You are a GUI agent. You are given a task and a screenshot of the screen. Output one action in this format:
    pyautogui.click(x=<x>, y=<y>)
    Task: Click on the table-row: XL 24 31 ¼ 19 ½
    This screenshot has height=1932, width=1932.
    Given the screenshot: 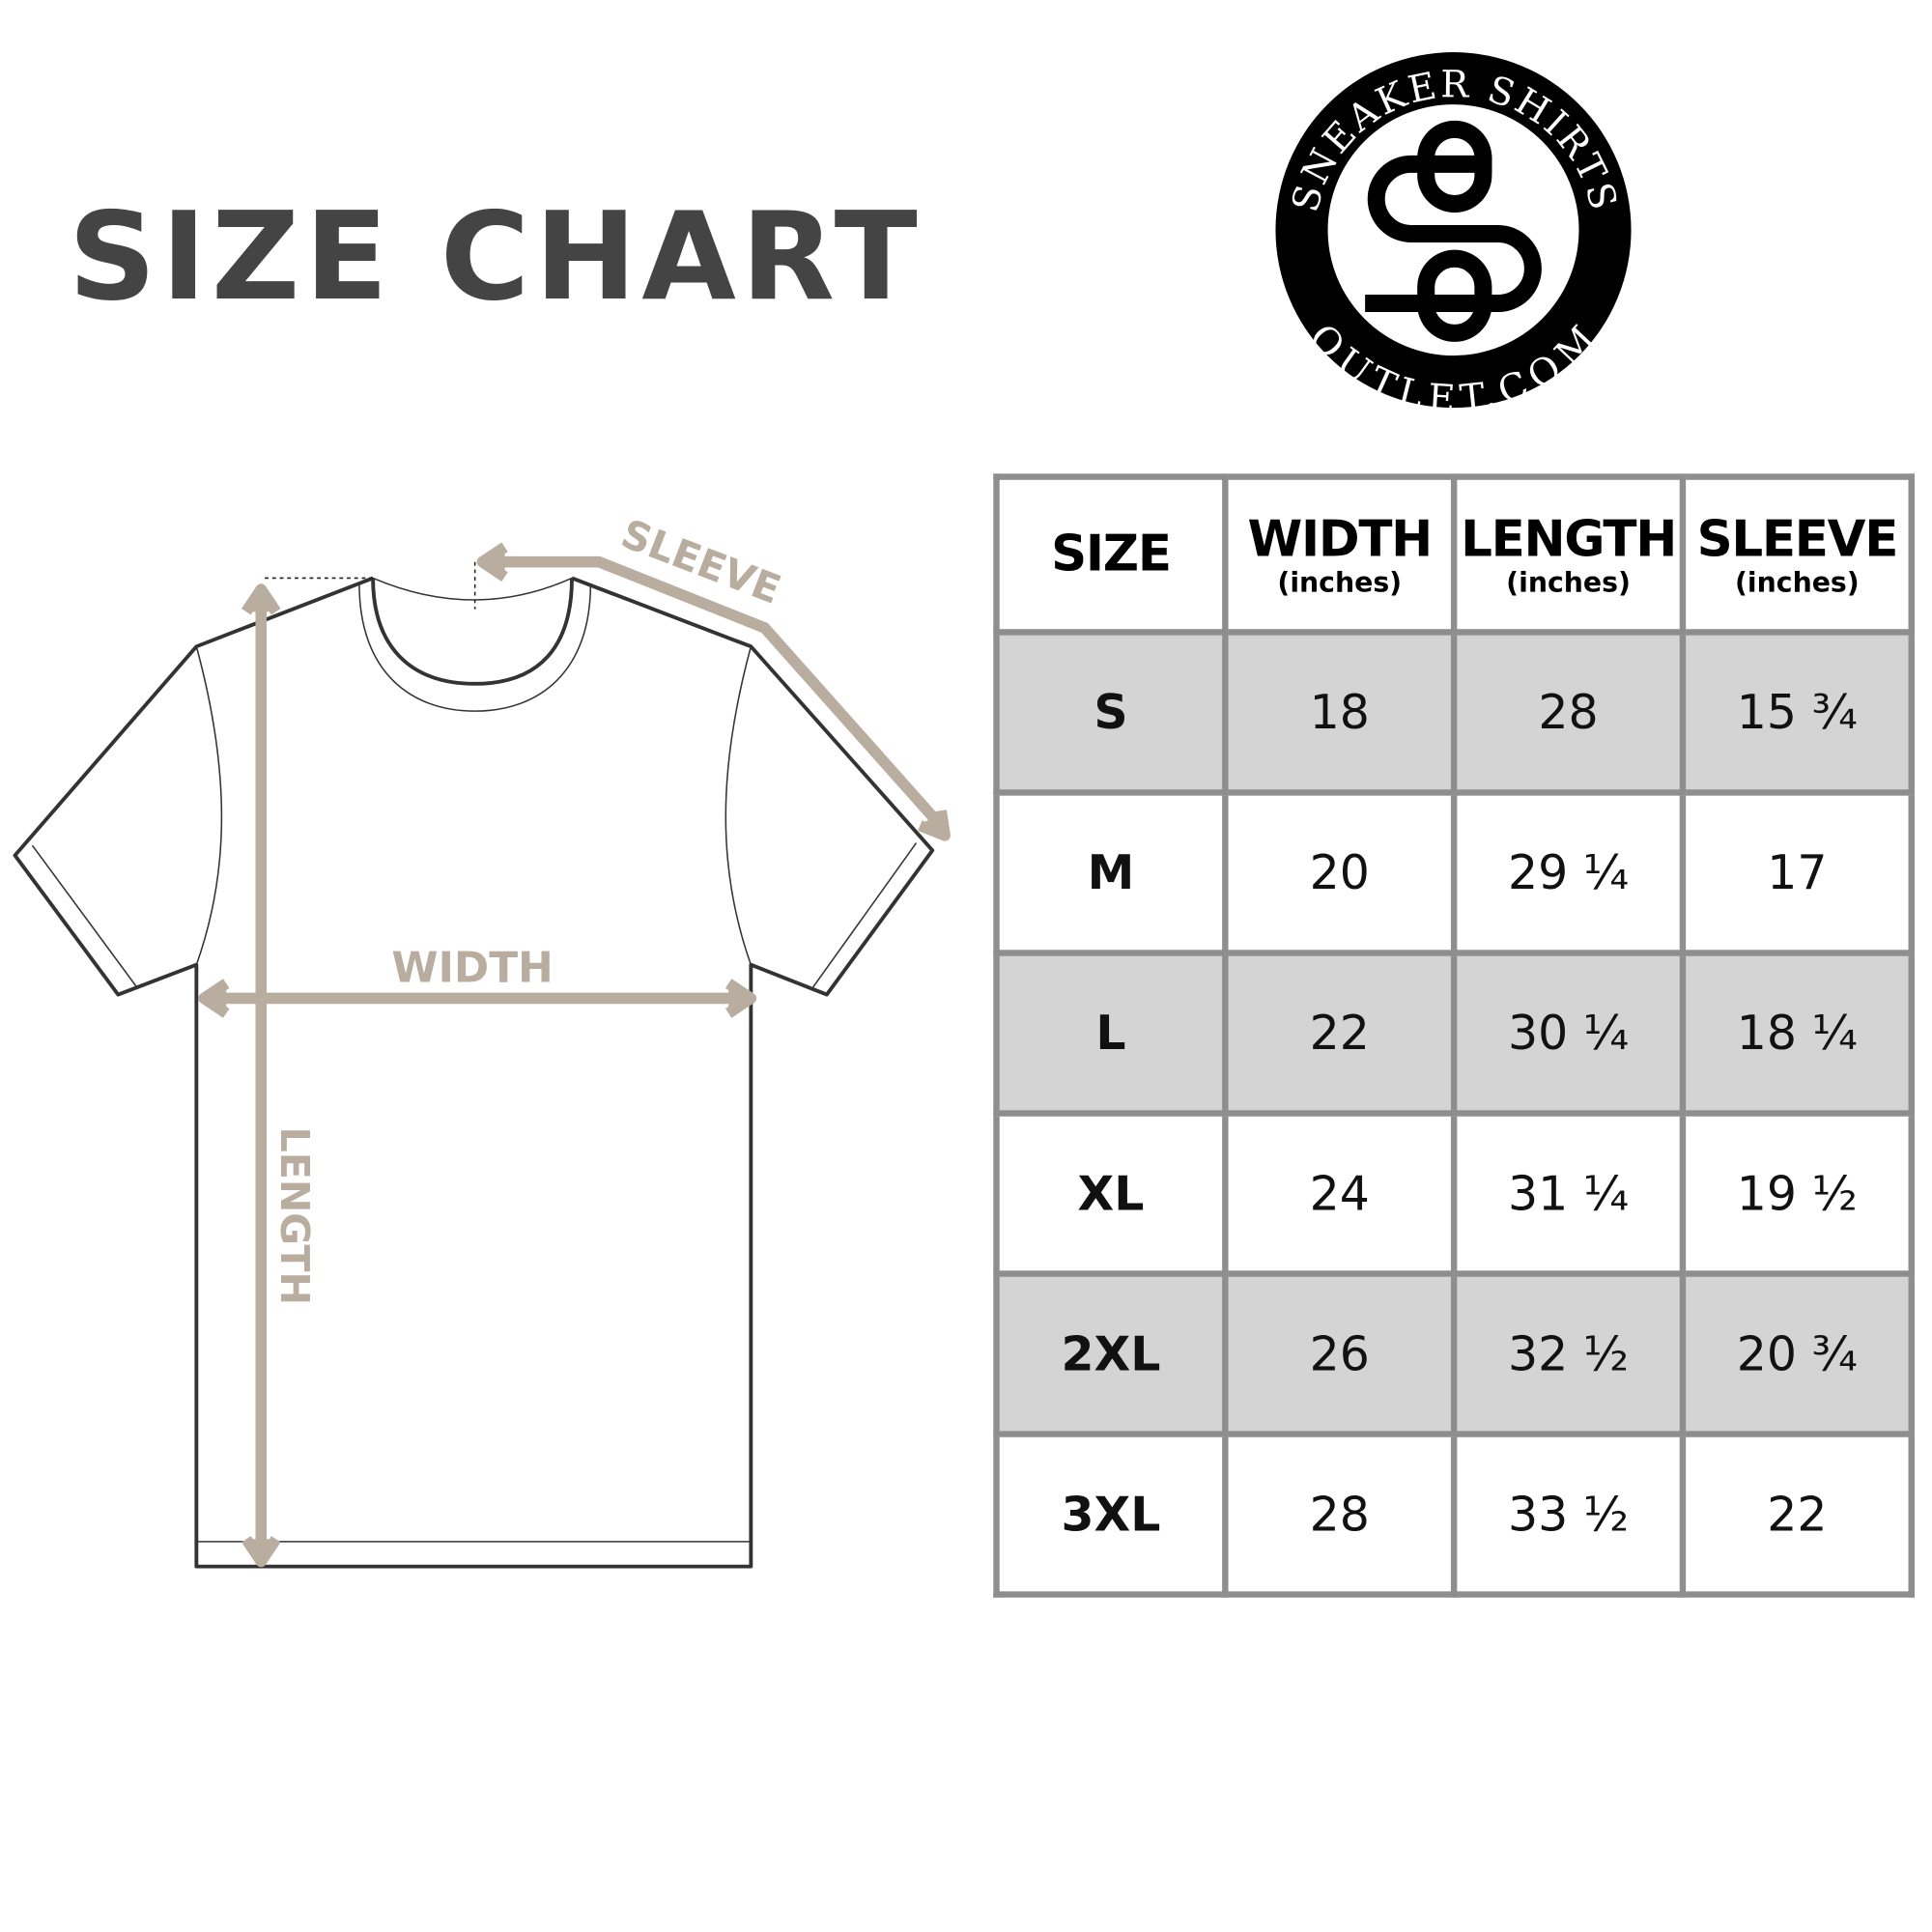 What is the action you would take?
    pyautogui.click(x=1454, y=1193)
    